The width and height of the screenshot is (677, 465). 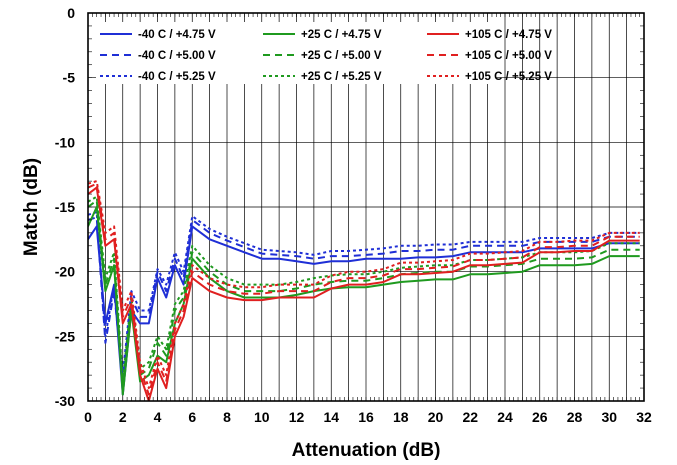 I want to click on legend-label: +105 C / +5.25 V, so click(x=508, y=77).